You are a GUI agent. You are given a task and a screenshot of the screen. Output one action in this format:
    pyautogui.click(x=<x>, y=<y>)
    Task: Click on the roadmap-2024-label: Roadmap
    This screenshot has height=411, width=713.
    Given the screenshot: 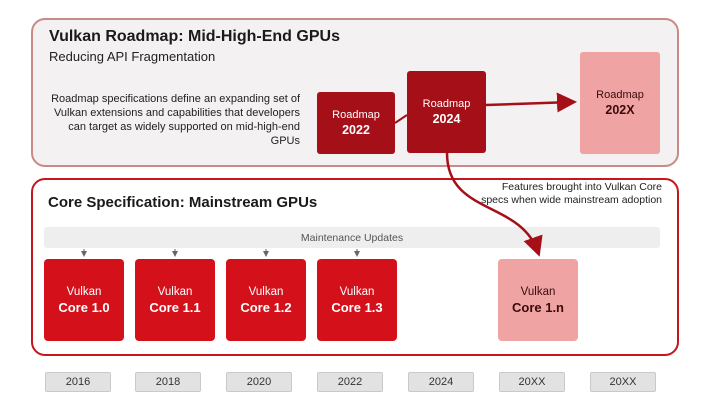 What is the action you would take?
    pyautogui.click(x=446, y=104)
    